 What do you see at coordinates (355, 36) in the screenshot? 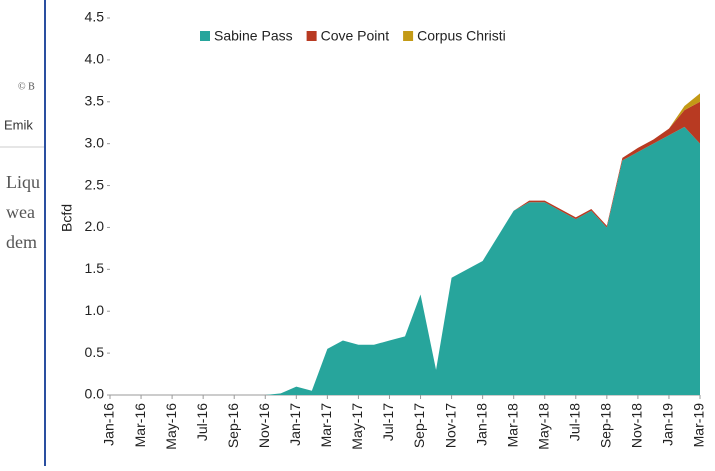
I see `legend-label: Cove Point` at bounding box center [355, 36].